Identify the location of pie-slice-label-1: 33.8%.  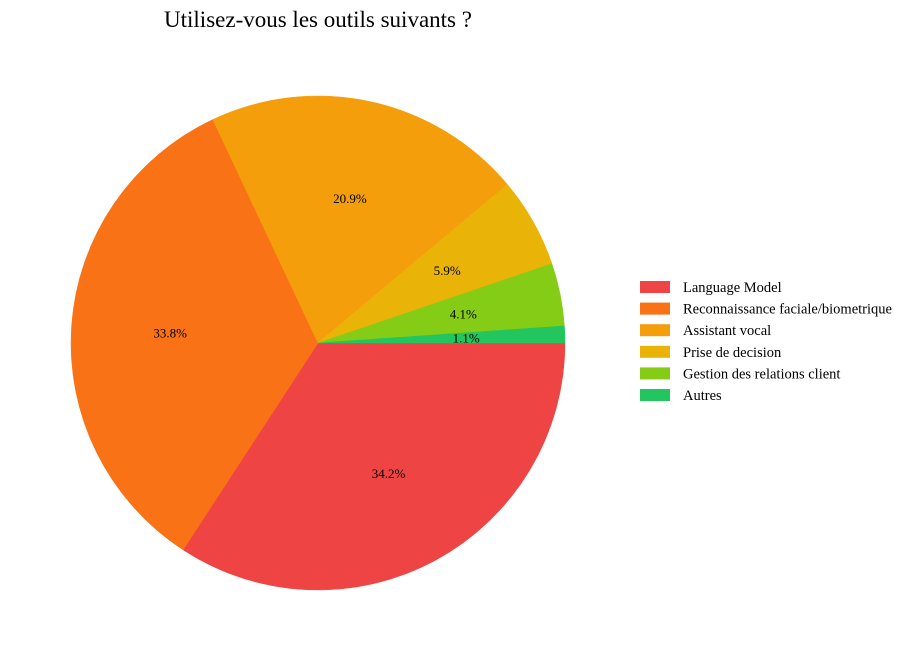
(170, 332).